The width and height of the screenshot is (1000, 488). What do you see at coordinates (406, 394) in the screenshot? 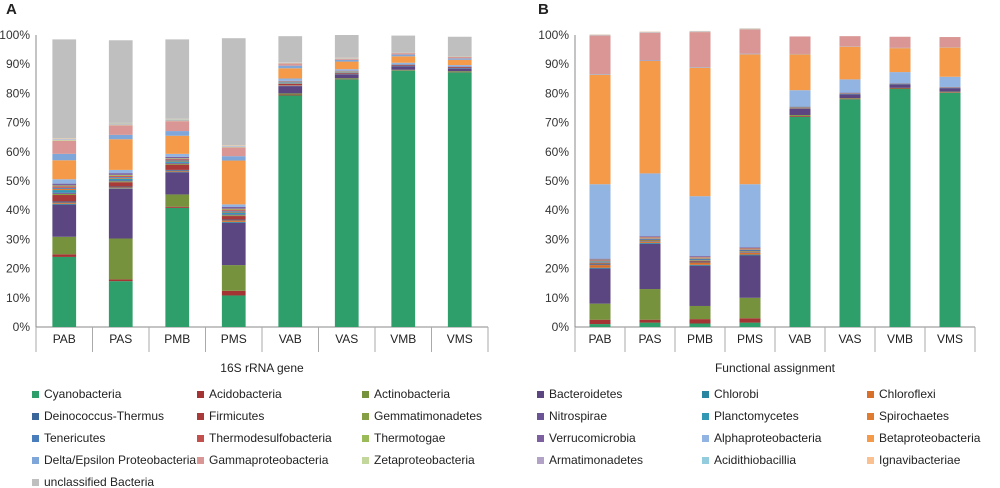
I see `legend-item-actinobacteria: Actinobacteria` at bounding box center [406, 394].